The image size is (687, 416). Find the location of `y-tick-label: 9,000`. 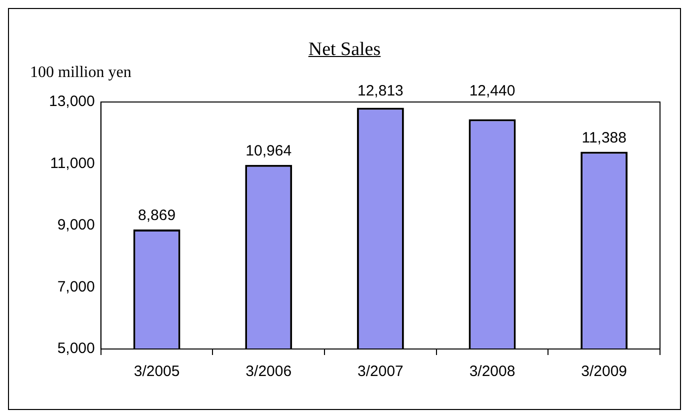

y-tick-label: 9,000 is located at coordinates (76, 225).